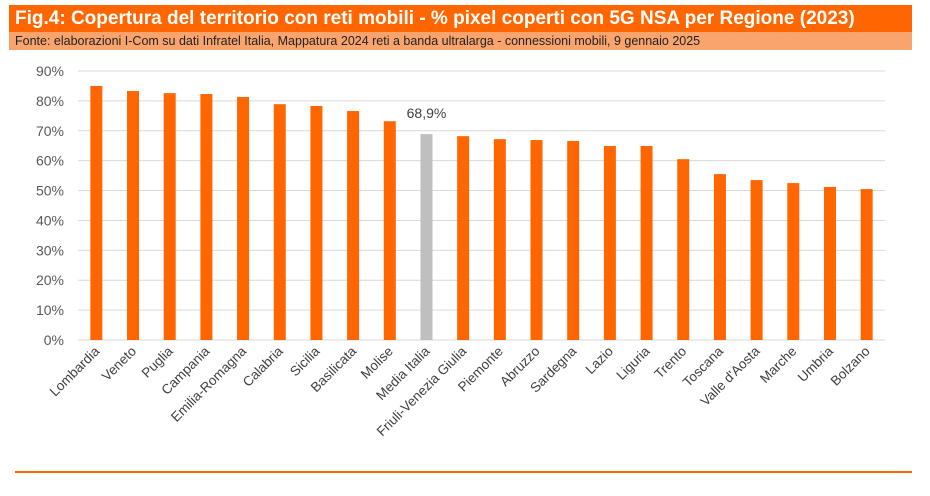  I want to click on x-tick-label: Marche, so click(778, 365).